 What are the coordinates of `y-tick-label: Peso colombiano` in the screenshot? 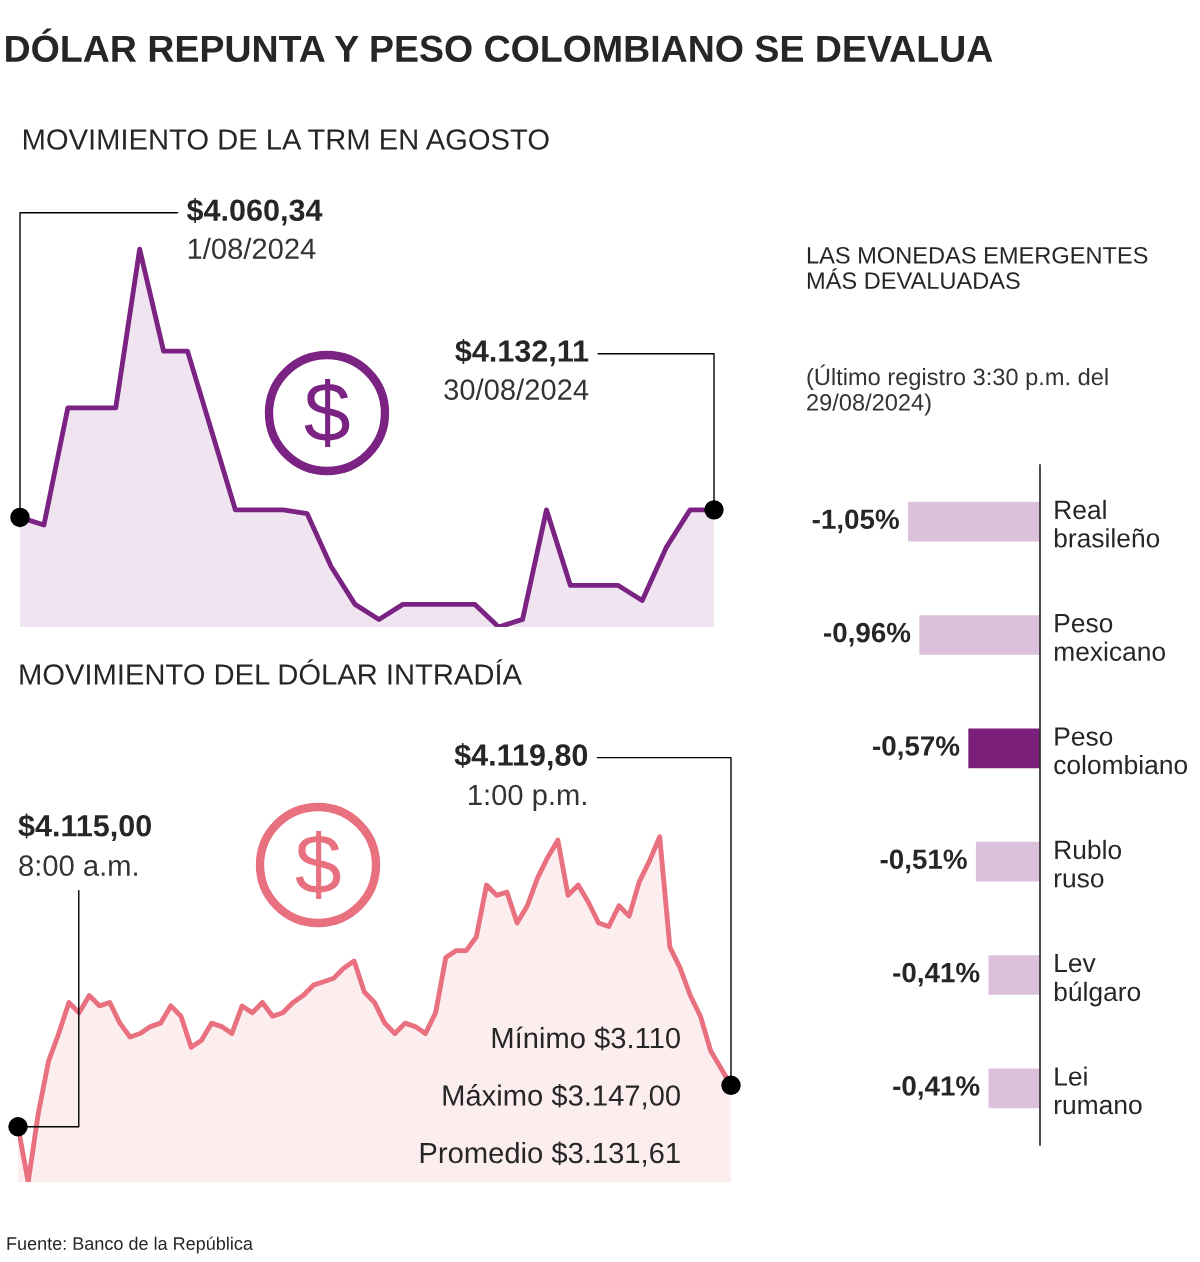 It's located at (1121, 751).